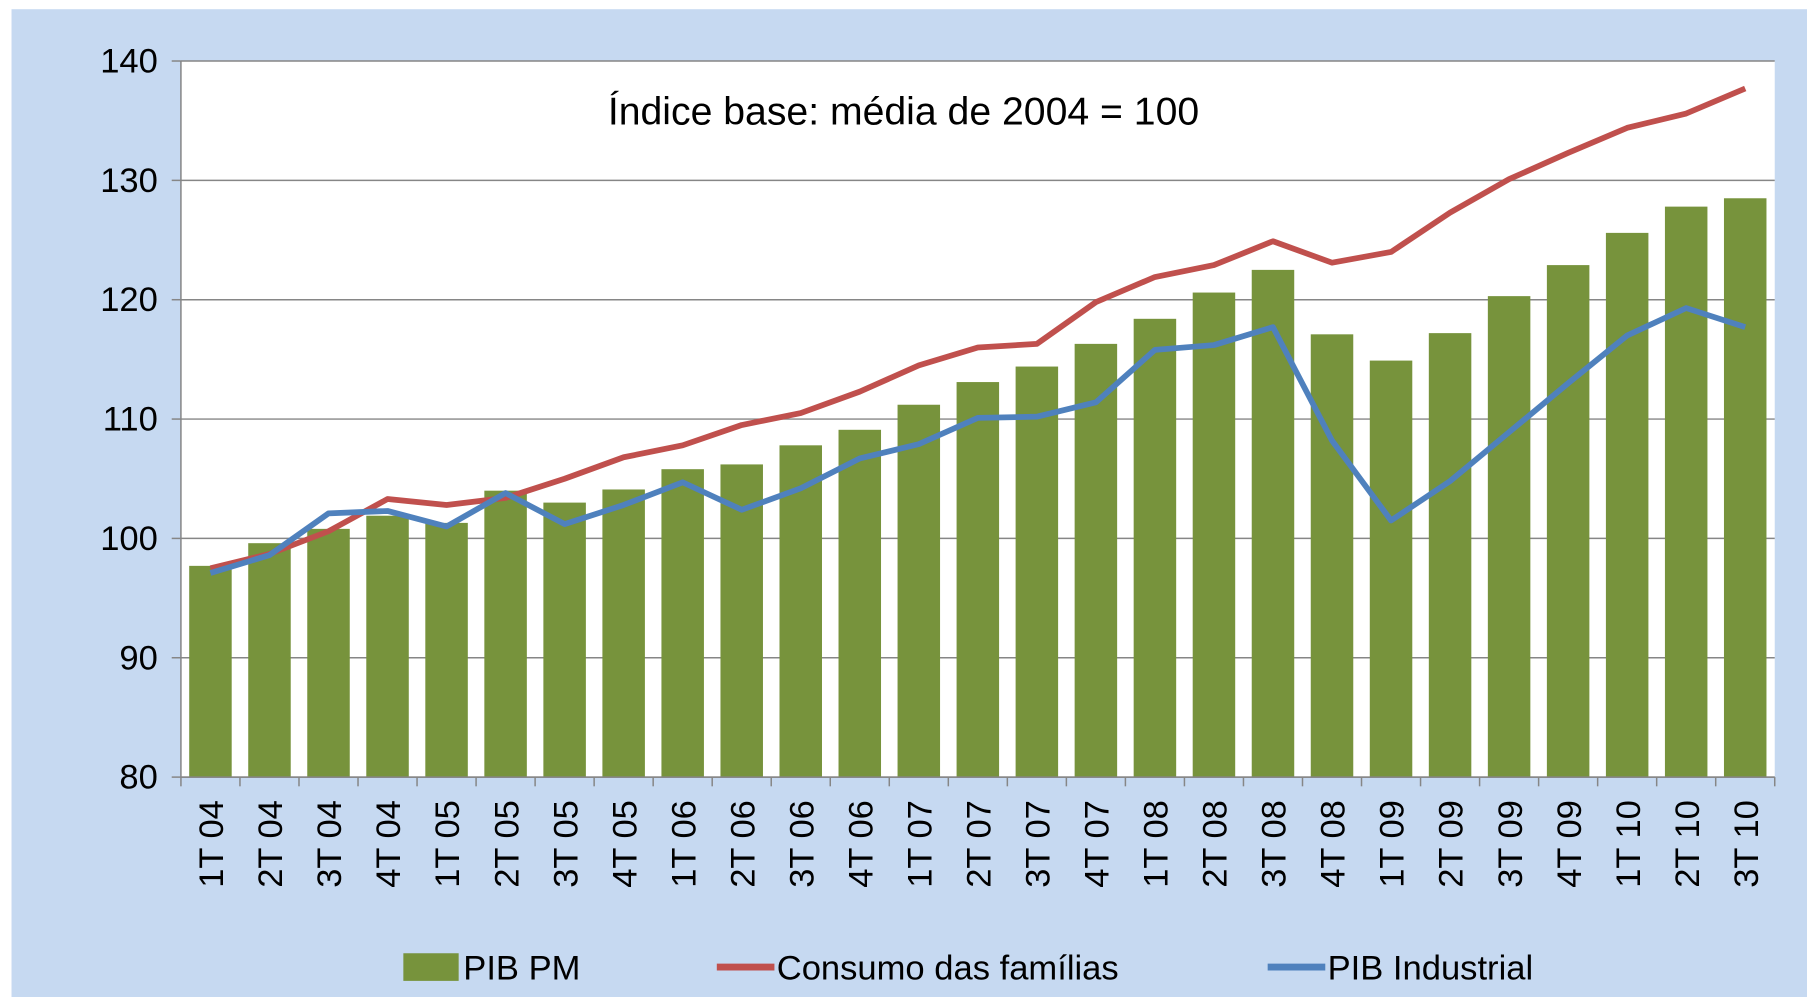 This screenshot has height=997, width=1807. I want to click on y-tick-label: 90, so click(138, 658).